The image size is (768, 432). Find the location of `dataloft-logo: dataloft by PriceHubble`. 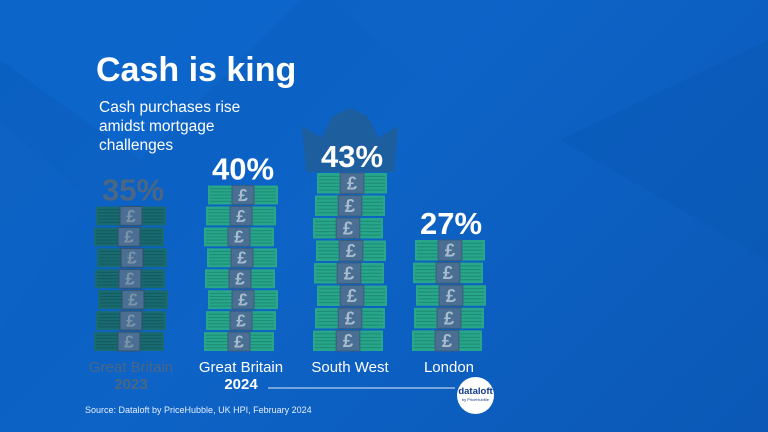

dataloft-logo: dataloft by PriceHubble is located at coordinates (475, 395).